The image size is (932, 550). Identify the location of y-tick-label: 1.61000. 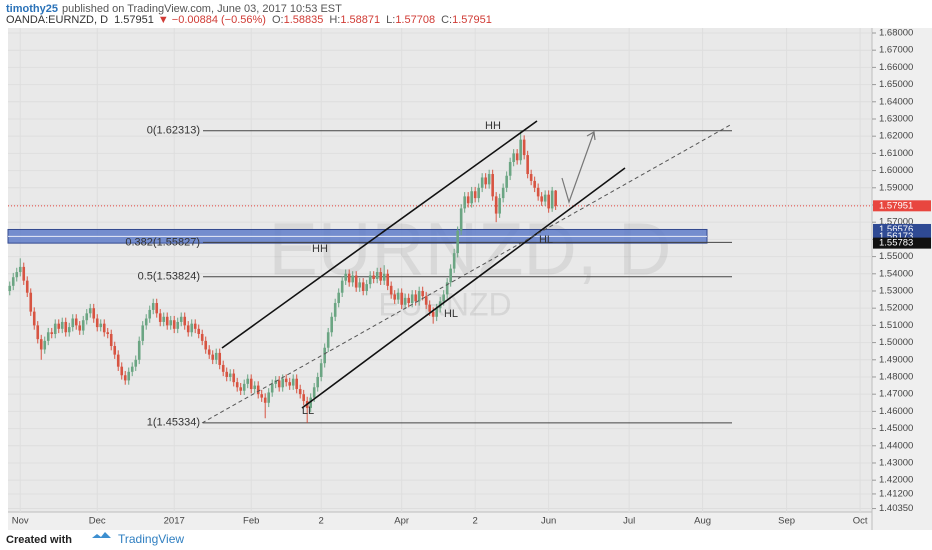
(896, 153).